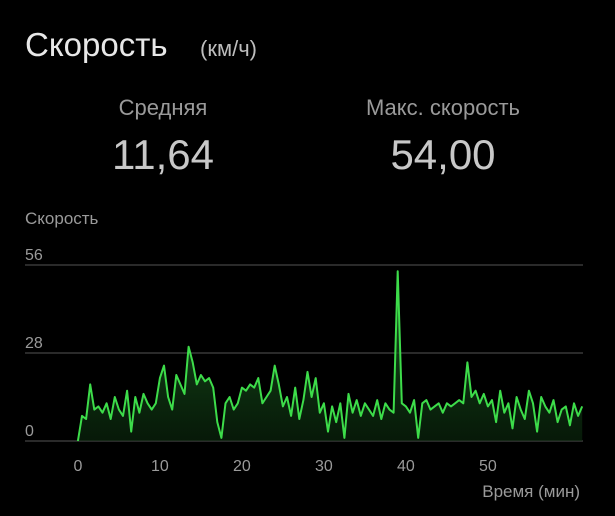 This screenshot has width=615, height=516. What do you see at coordinates (324, 466) in the screenshot?
I see `x-tick-label: 30` at bounding box center [324, 466].